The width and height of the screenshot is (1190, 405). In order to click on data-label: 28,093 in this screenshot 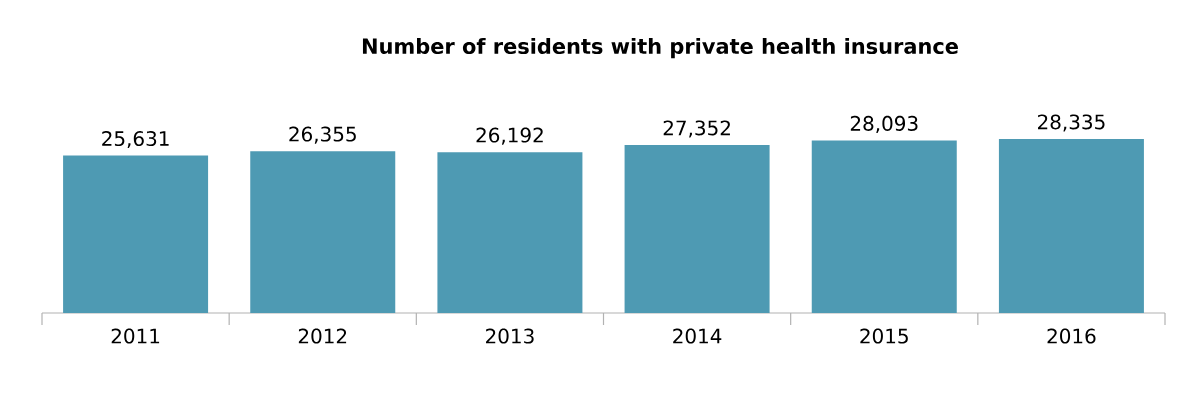, I will do `click(884, 124)`.